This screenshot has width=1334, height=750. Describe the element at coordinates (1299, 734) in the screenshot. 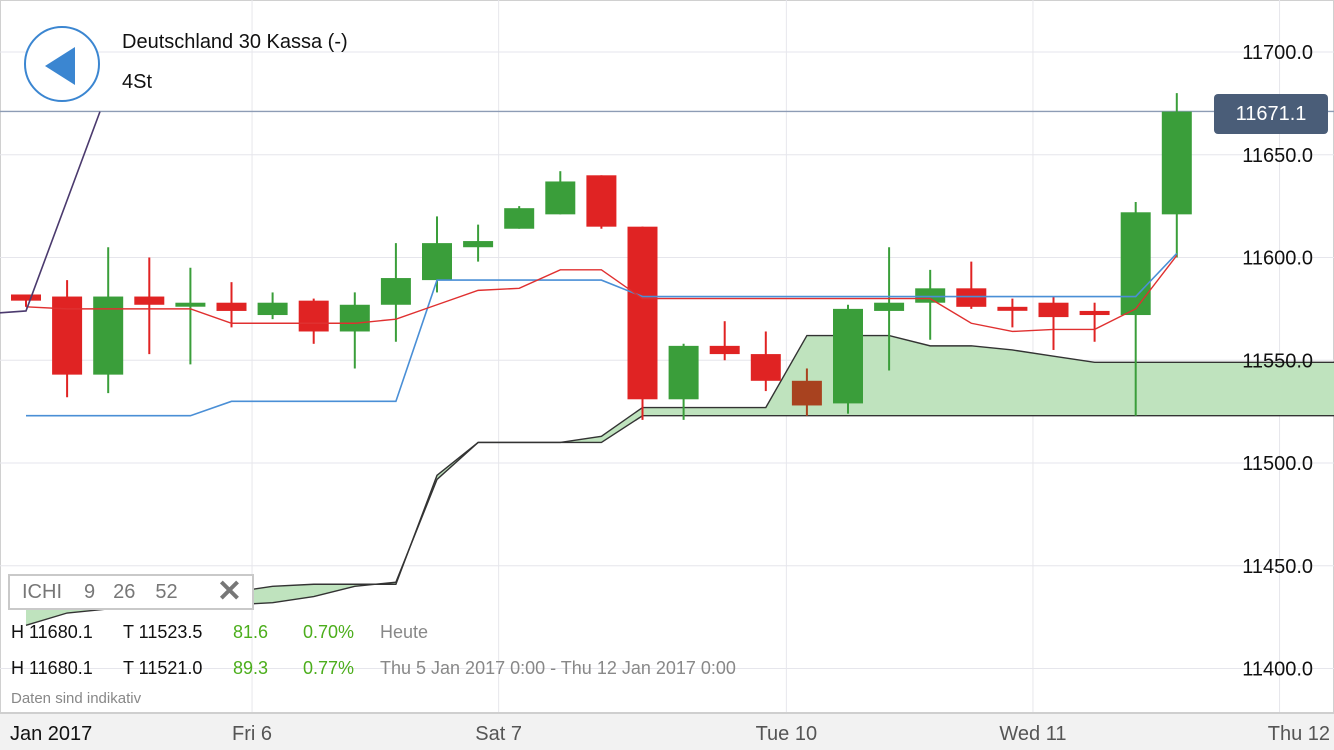

I see `x-axis-tick-label: Thu 12` at that location.